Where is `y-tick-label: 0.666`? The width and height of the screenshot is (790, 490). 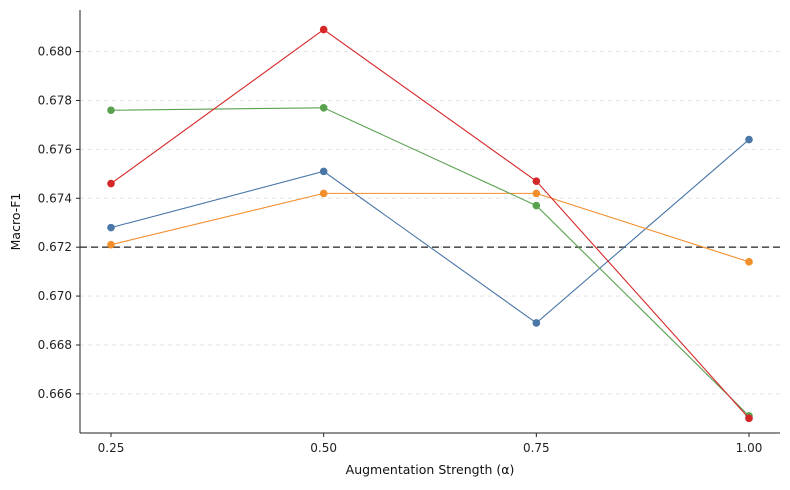 y-tick-label: 0.666 is located at coordinates (55, 394).